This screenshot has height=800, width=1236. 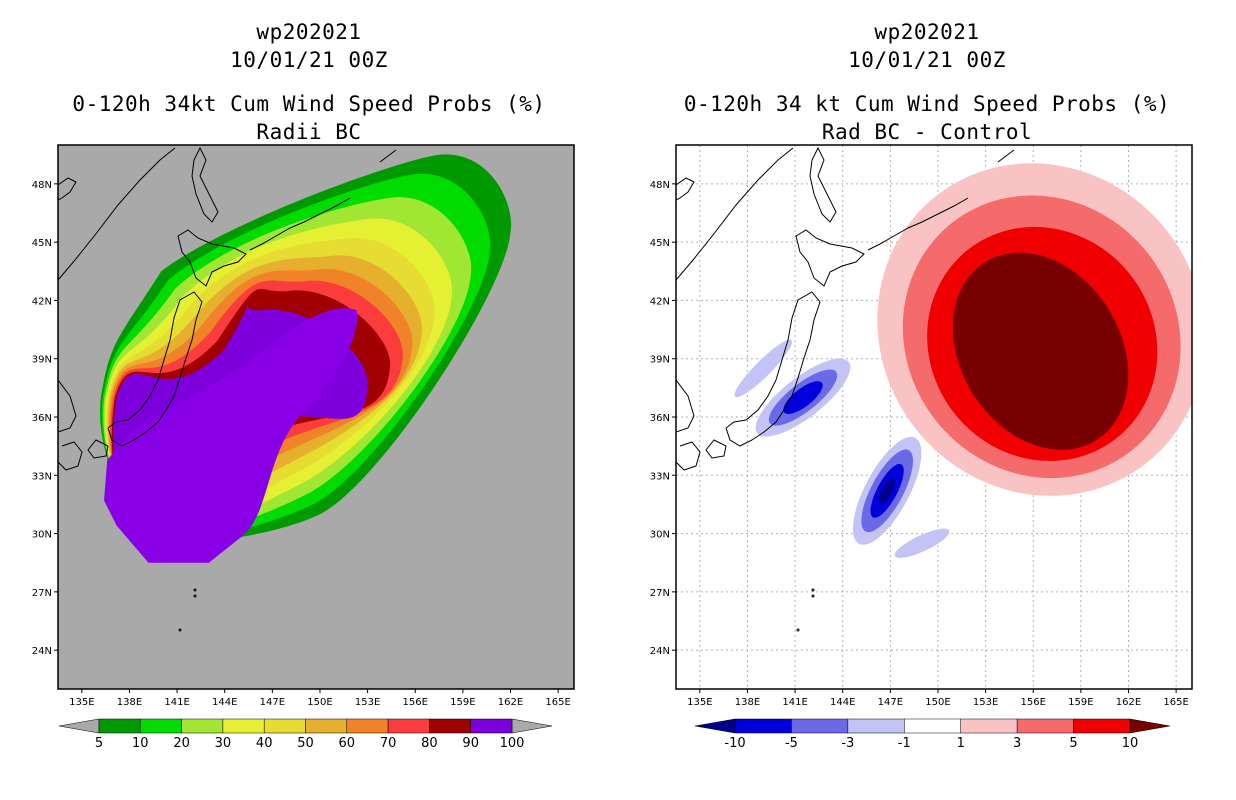 What do you see at coordinates (347, 743) in the screenshot?
I see `colorbar-label: 60` at bounding box center [347, 743].